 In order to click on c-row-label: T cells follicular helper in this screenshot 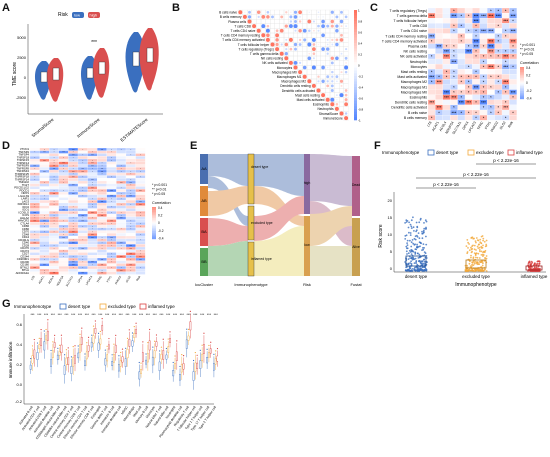, I will do `click(411, 21)`.